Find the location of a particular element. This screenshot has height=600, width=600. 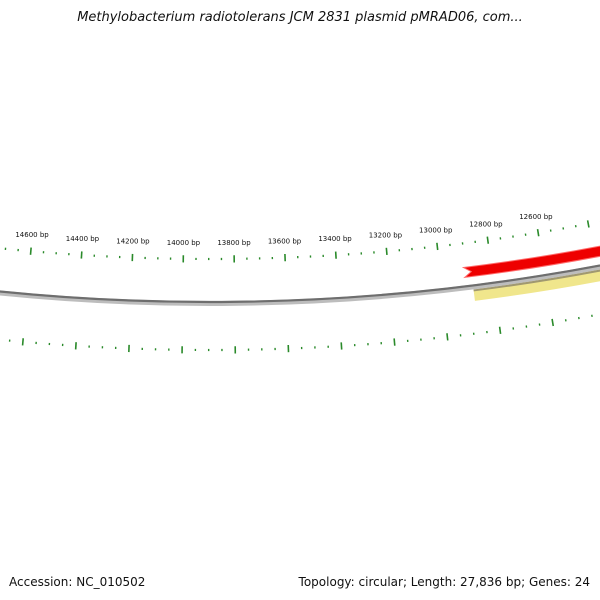

tick-label: 14000 bp is located at coordinates (184, 243).